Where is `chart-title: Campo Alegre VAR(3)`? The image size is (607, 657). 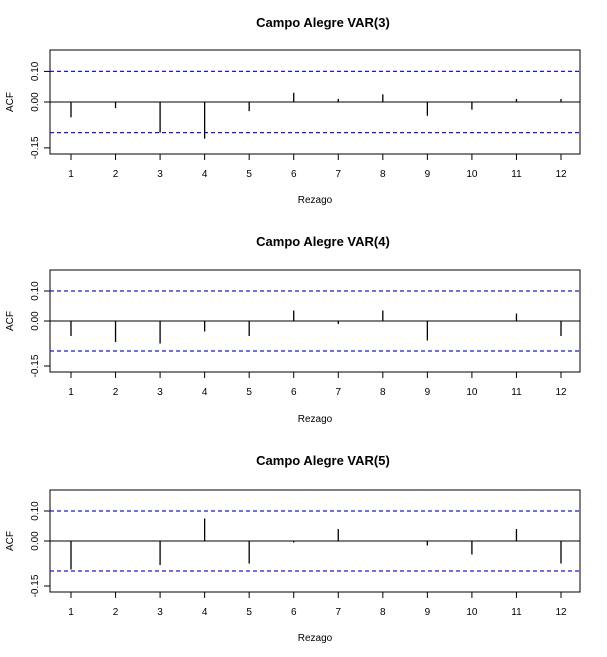 chart-title: Campo Alegre VAR(3) is located at coordinates (323, 22).